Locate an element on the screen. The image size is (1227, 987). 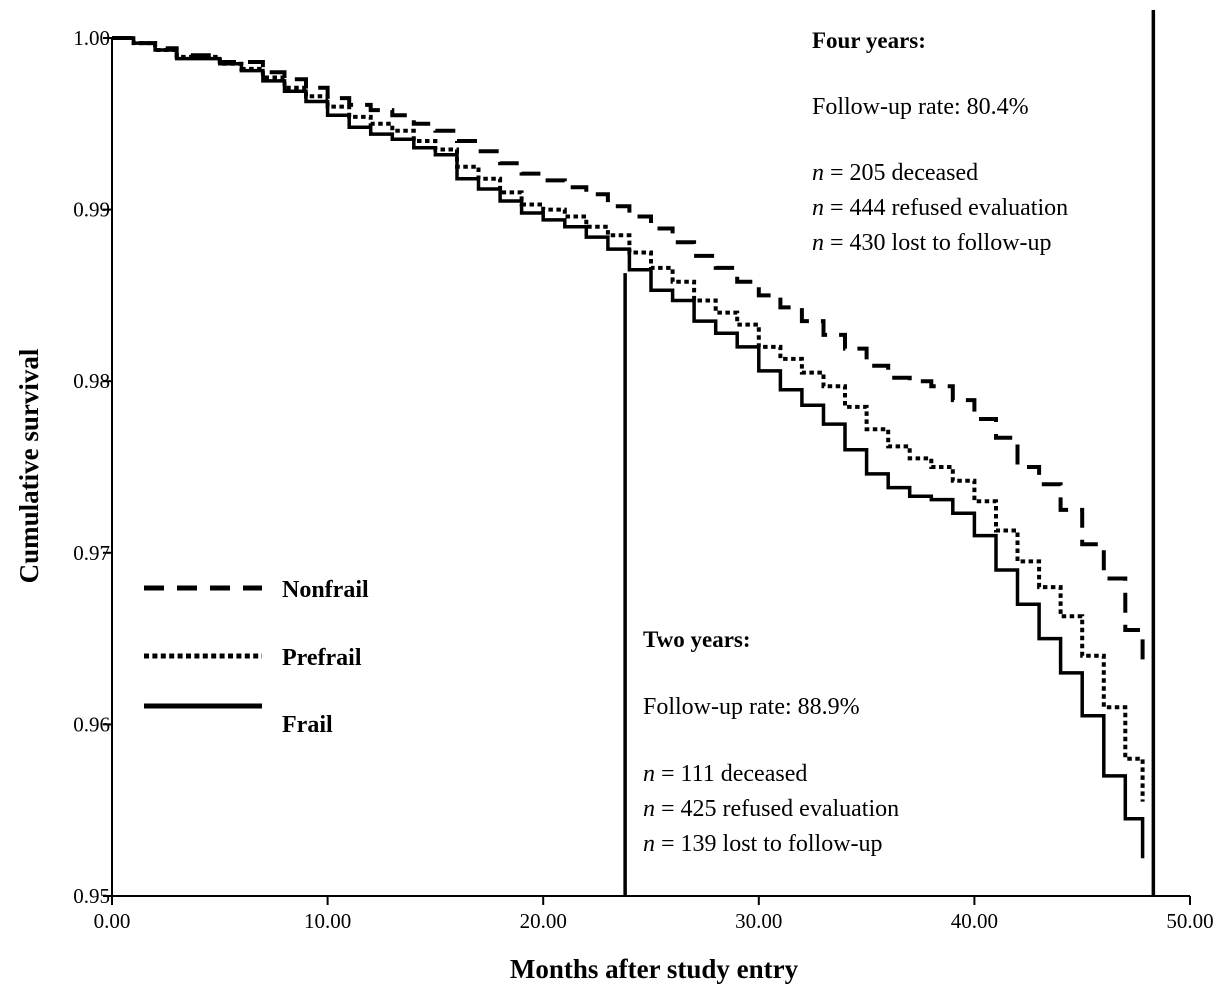
x-tick-label: 40.00 is located at coordinates (974, 921).